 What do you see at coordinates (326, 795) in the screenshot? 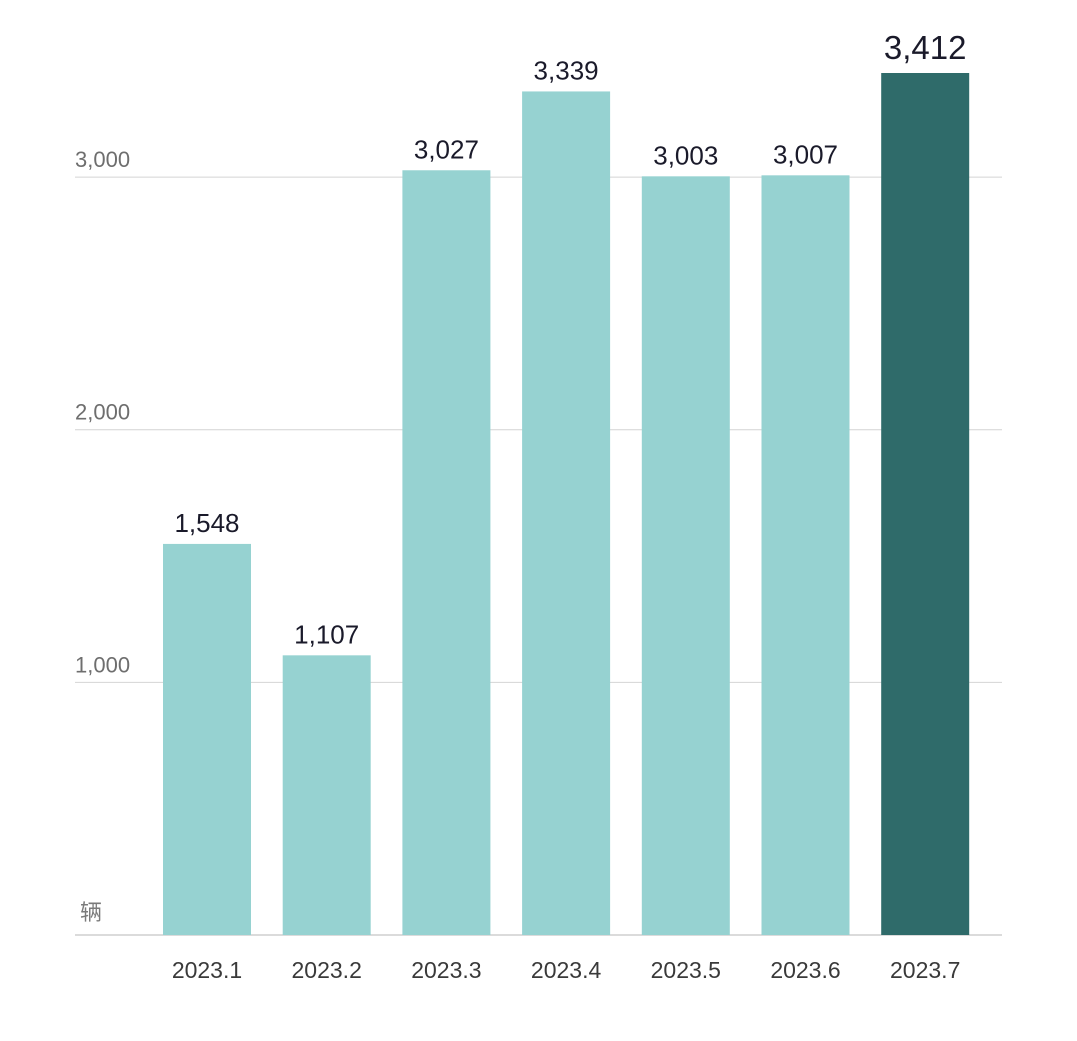
I see `bar-2023.2` at bounding box center [326, 795].